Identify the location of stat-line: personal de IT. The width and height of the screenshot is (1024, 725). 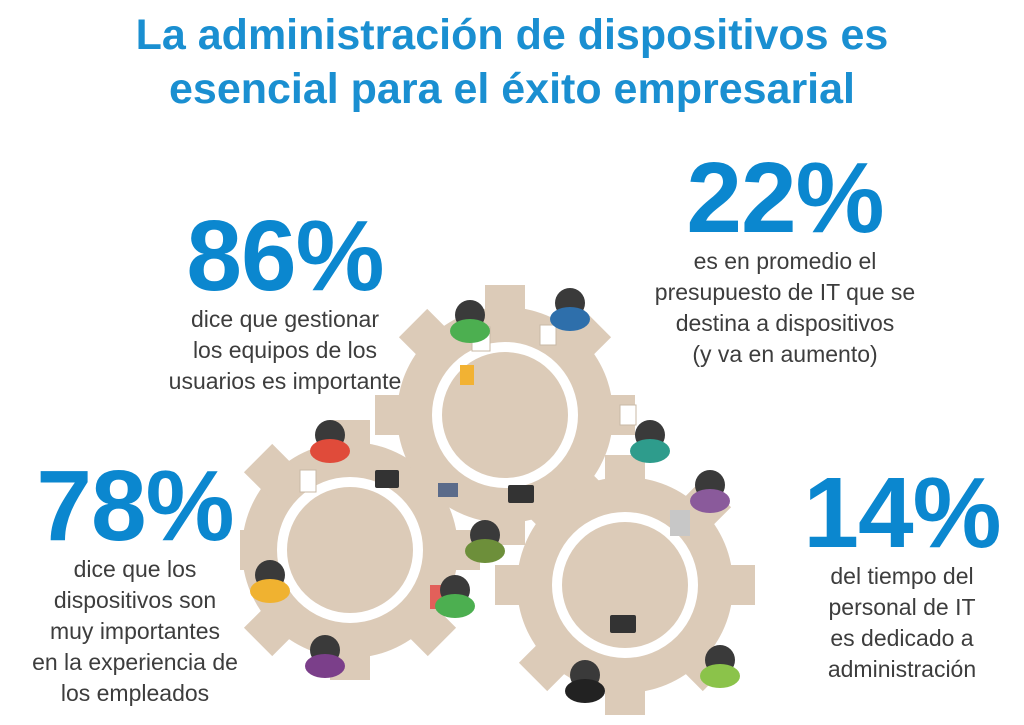
(902, 607).